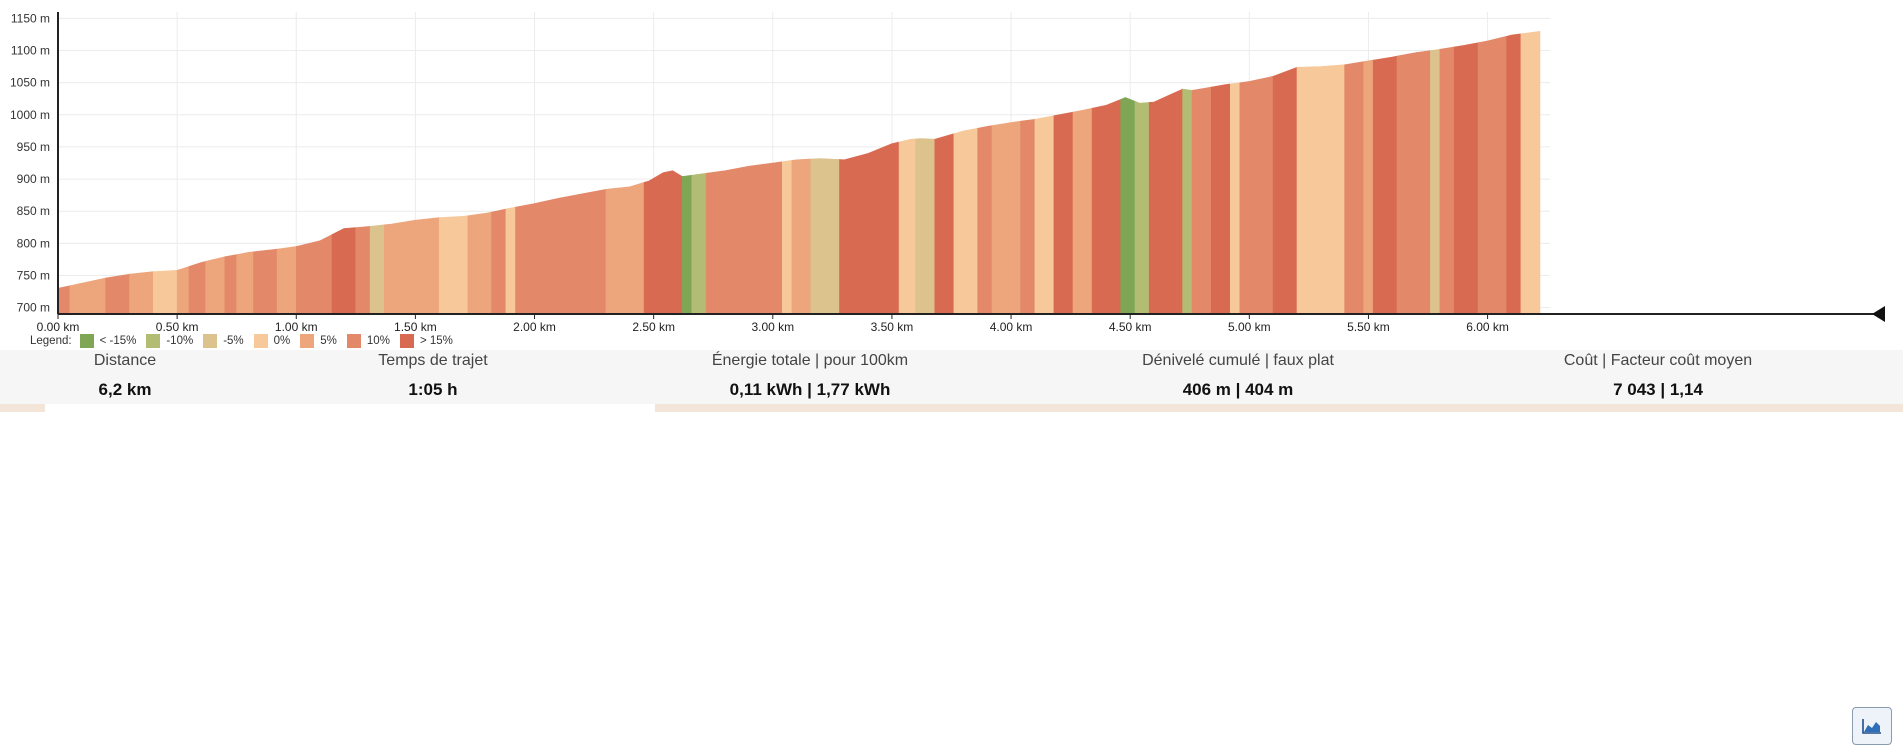  What do you see at coordinates (177, 327) in the screenshot?
I see `x-tick-label: 0.50 km` at bounding box center [177, 327].